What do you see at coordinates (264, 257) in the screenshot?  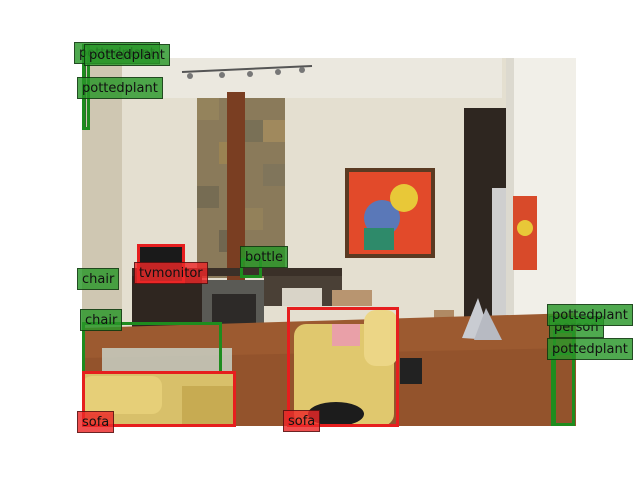 I see `detection-label-bottle: bottle` at bounding box center [264, 257].